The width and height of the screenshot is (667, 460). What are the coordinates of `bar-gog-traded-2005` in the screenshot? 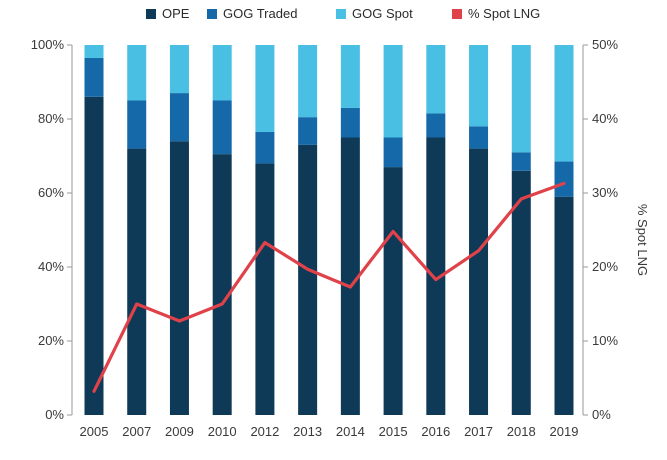 It's located at (94, 77).